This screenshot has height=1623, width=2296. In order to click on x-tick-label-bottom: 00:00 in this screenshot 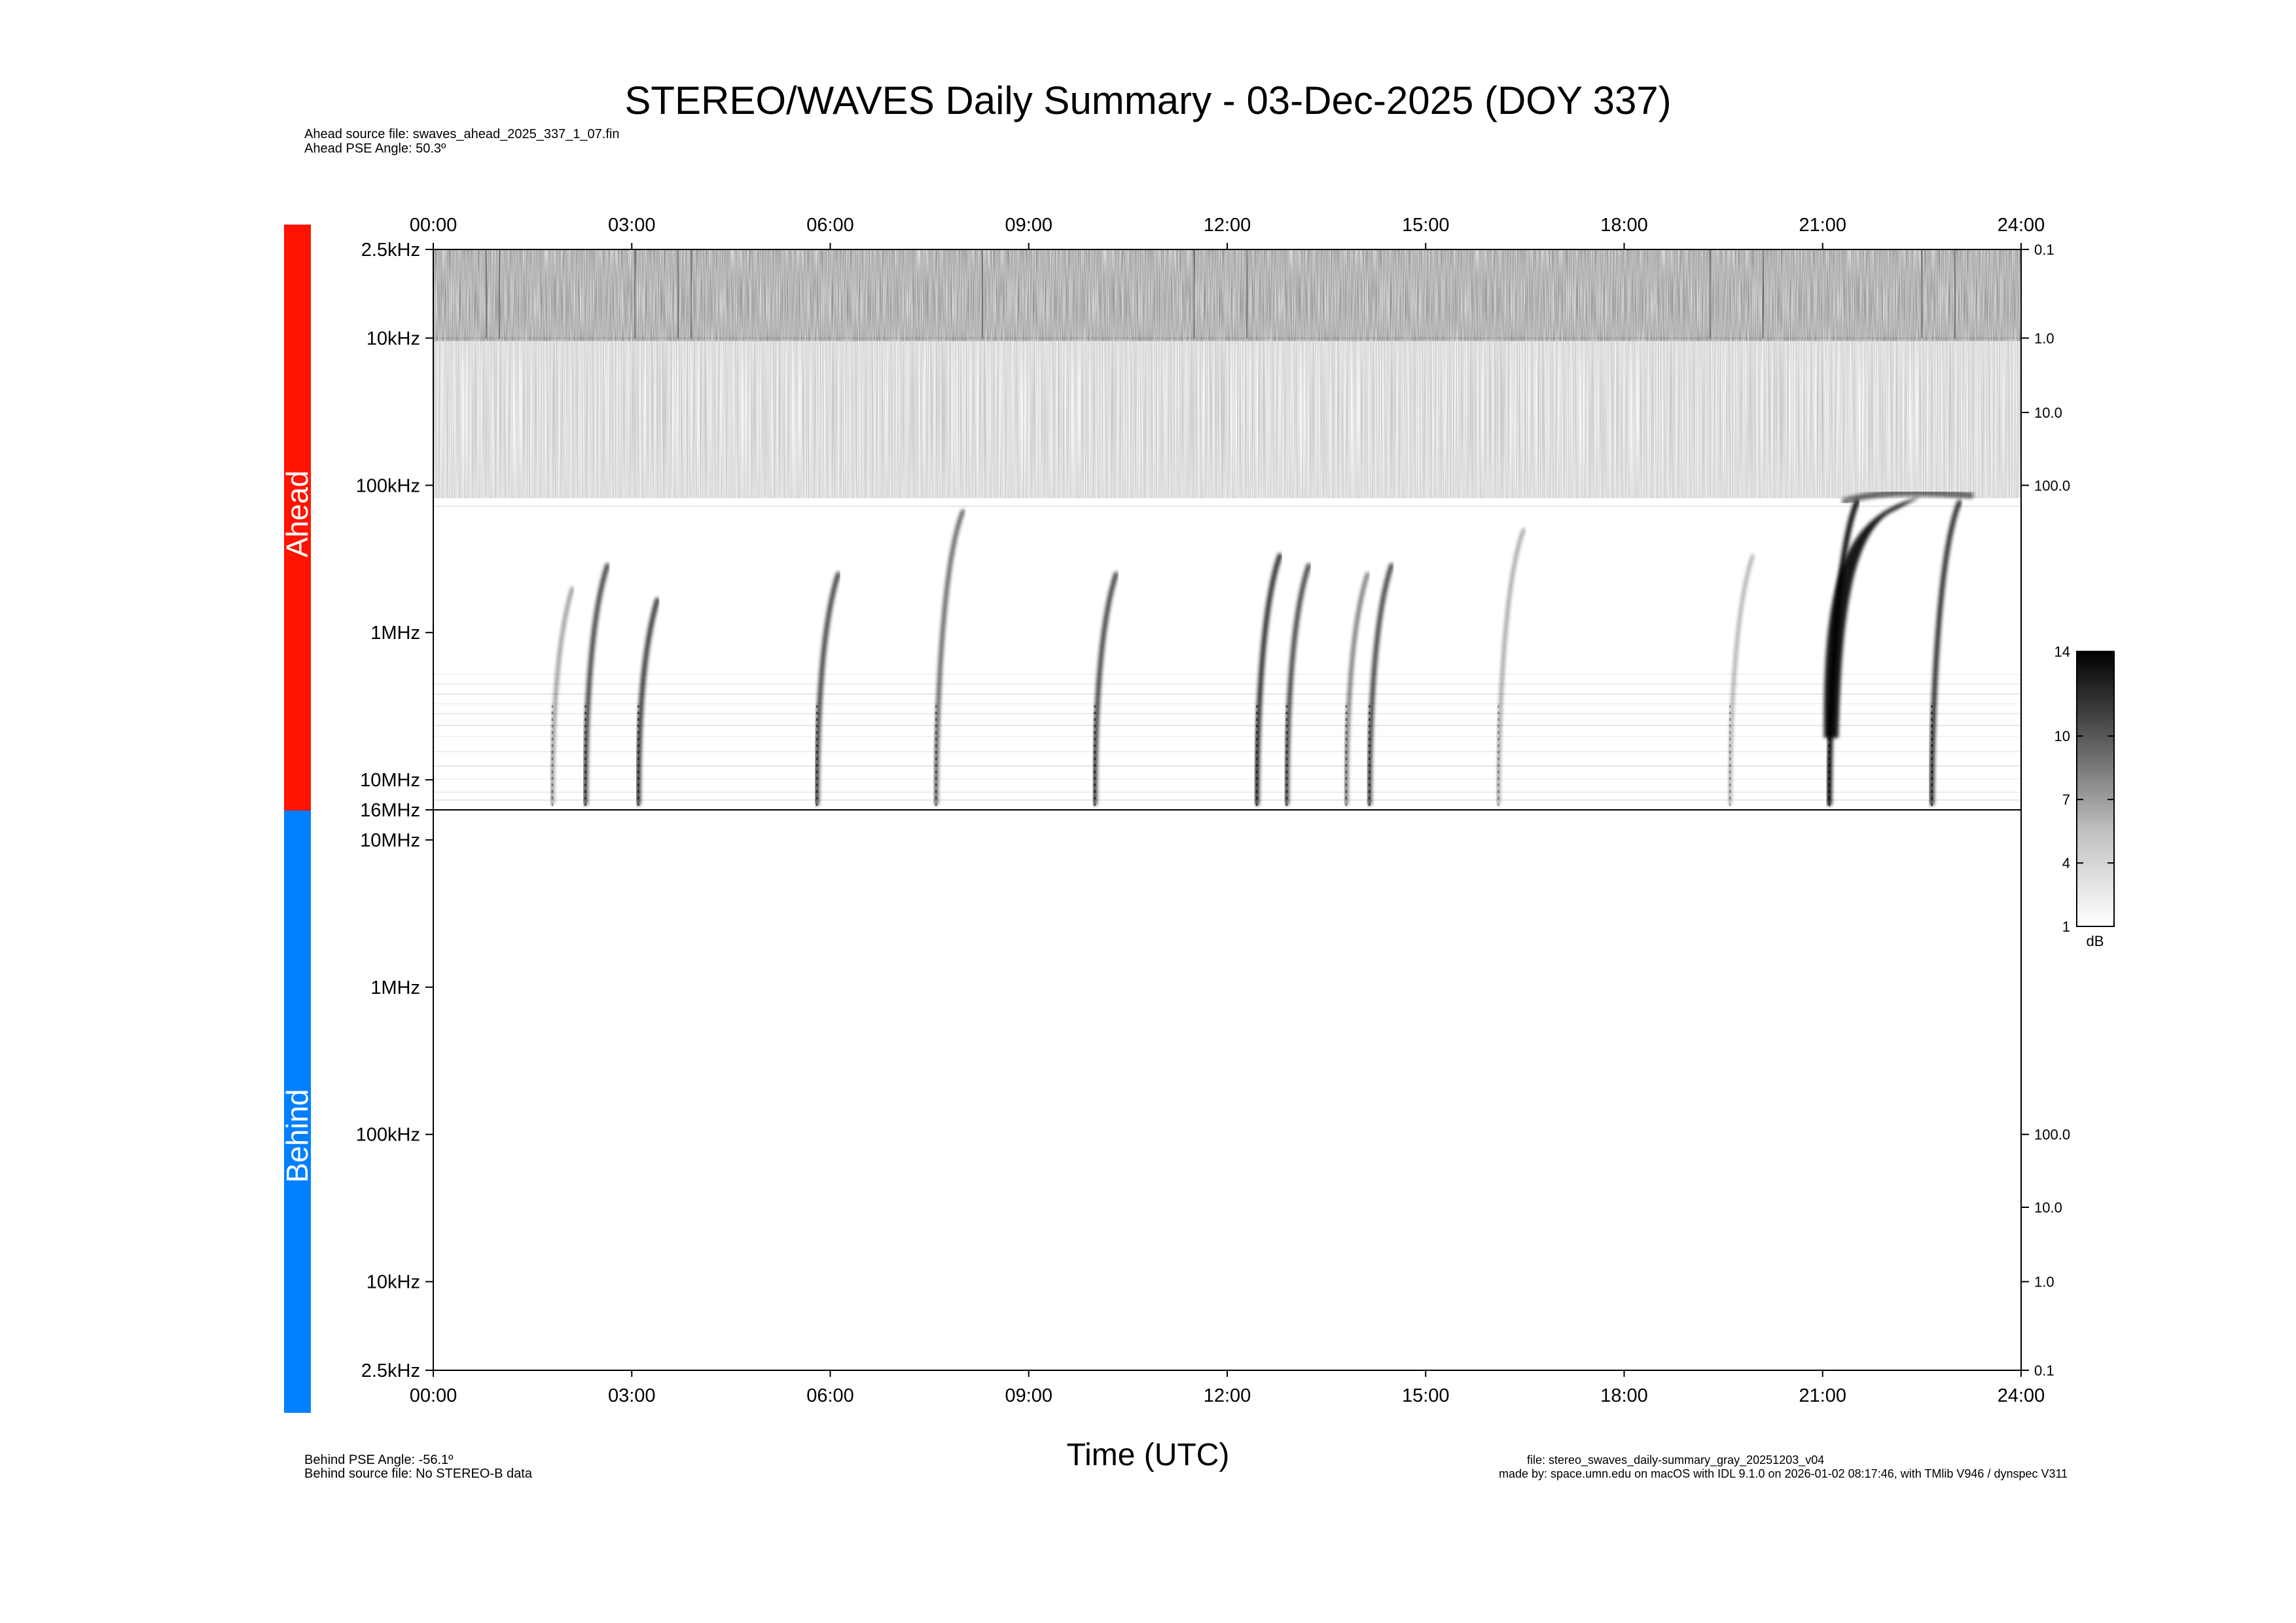, I will do `click(433, 1395)`.